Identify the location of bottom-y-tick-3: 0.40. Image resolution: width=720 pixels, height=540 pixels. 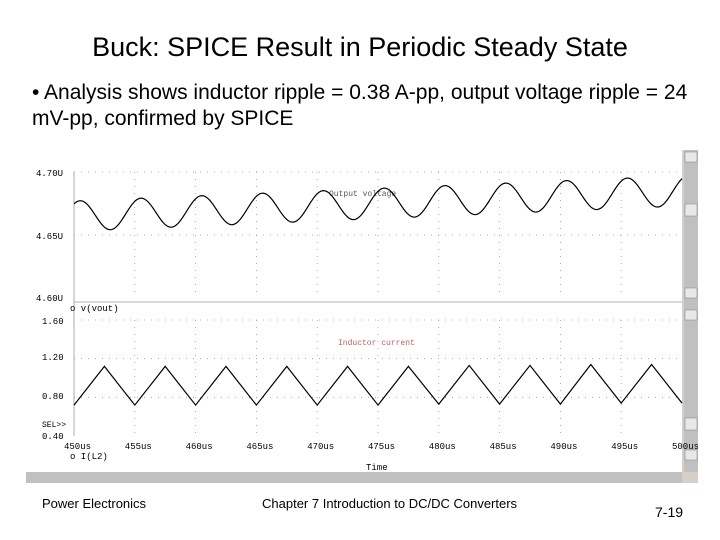
(53, 437).